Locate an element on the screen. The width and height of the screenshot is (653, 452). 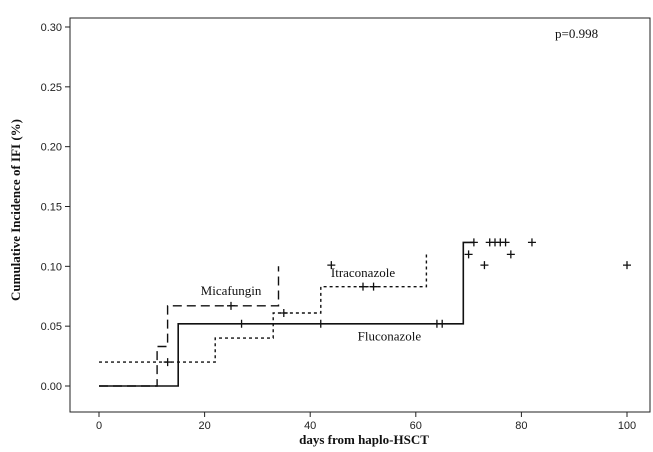
y-tick-label: 0.30 is located at coordinates (51, 28).